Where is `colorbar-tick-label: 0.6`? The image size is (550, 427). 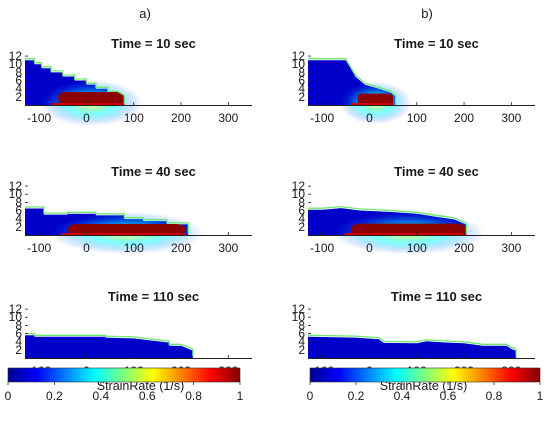 colorbar-tick-label: 0.6 is located at coordinates (448, 396).